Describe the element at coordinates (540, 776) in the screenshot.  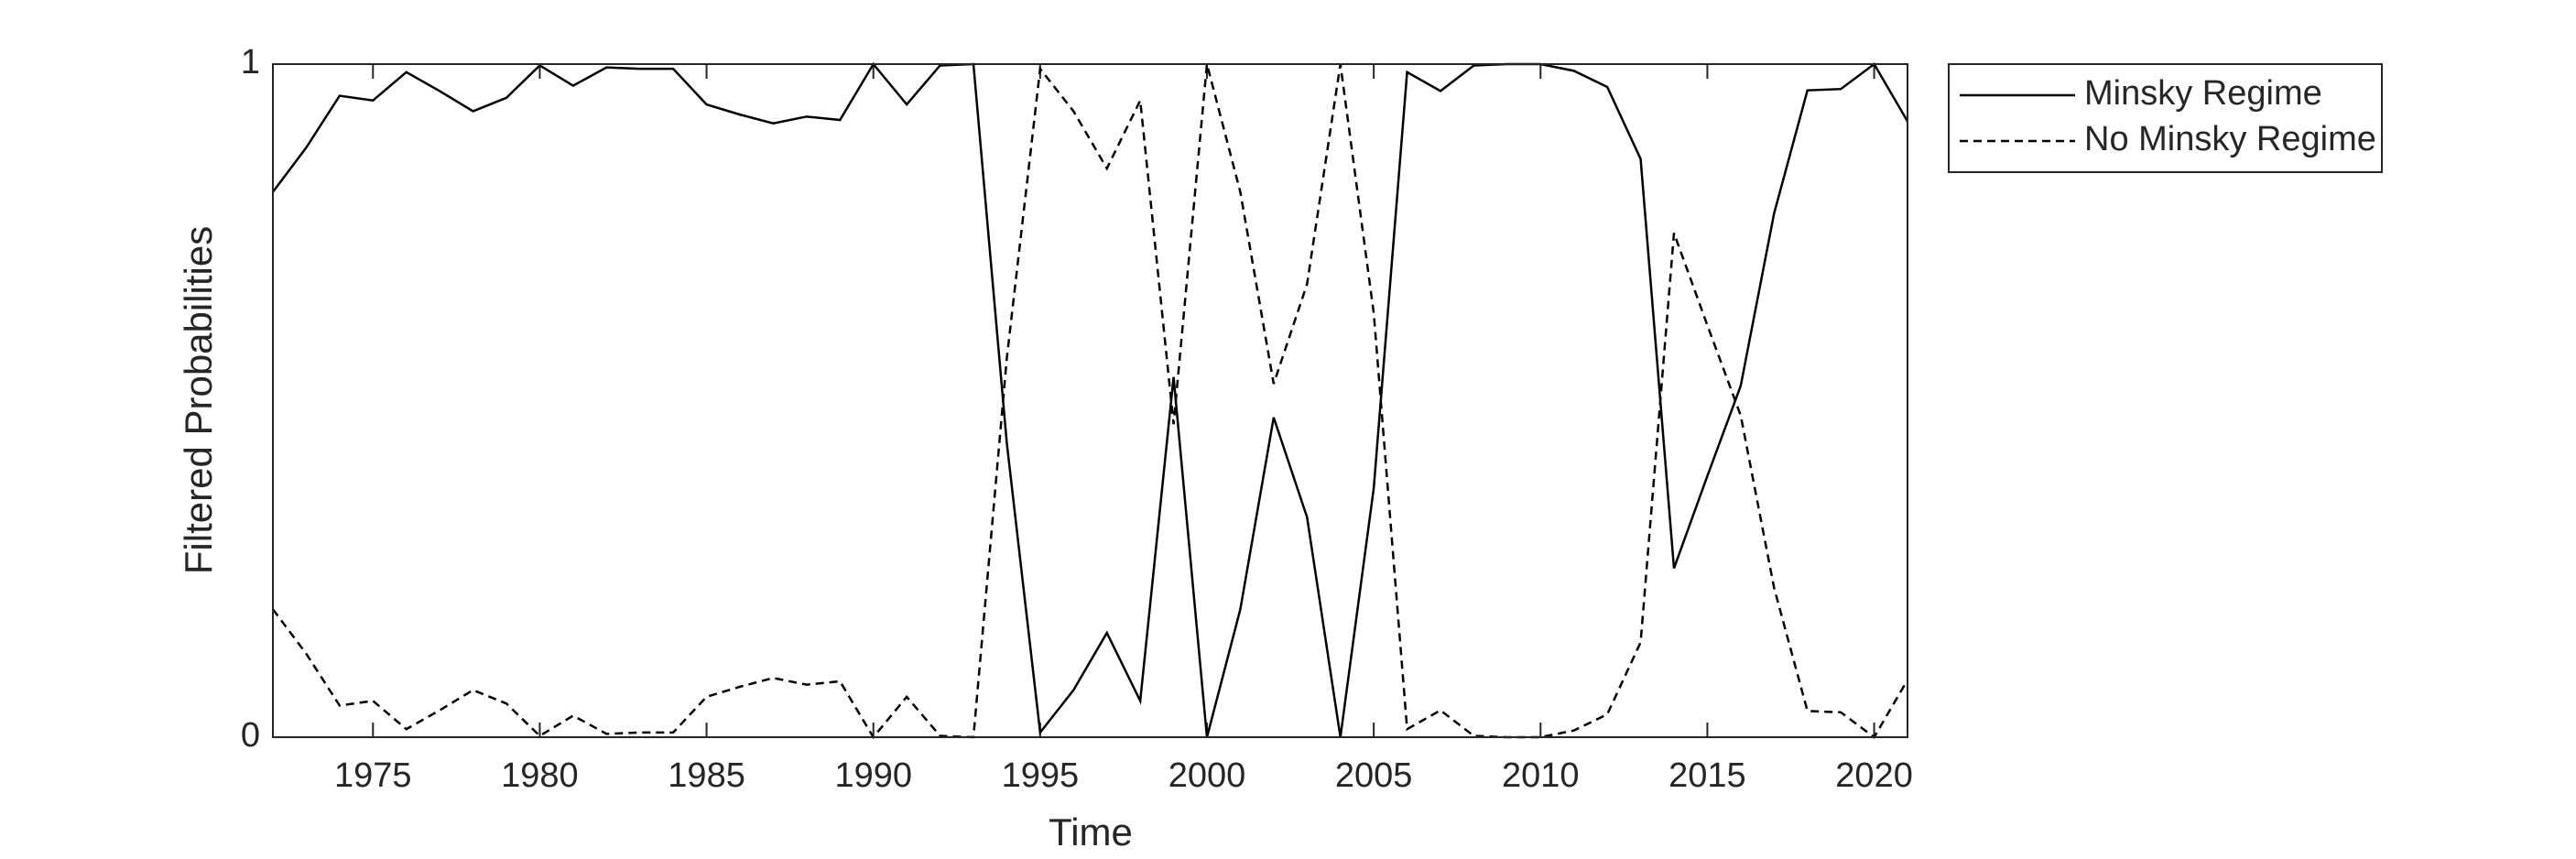
I see `x-tick-label: 1980` at that location.